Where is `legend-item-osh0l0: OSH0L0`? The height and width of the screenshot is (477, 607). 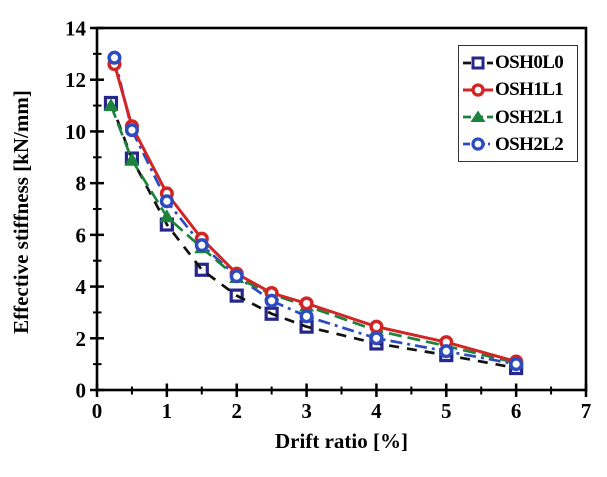
legend-item-osh0l0: OSH0L0 is located at coordinates (519, 62).